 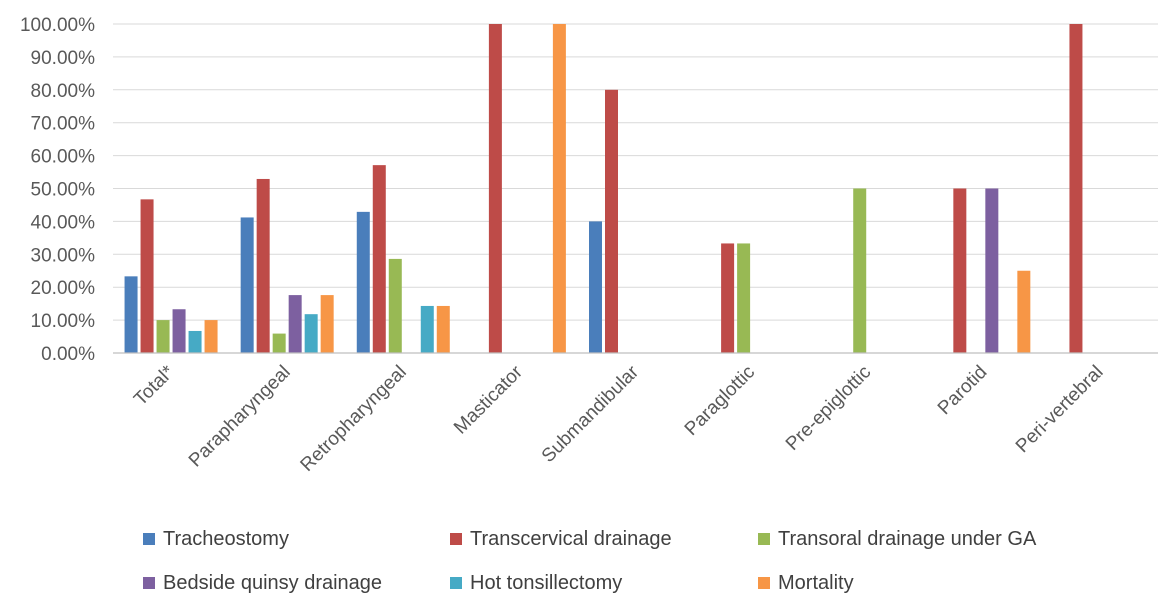 I want to click on y-tick-label: 90.00%, so click(x=63, y=58).